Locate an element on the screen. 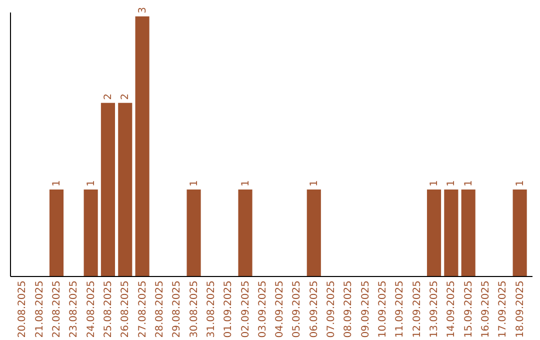 The width and height of the screenshot is (540, 340). x-tick-label: 06.09.2025 is located at coordinates (314, 309).